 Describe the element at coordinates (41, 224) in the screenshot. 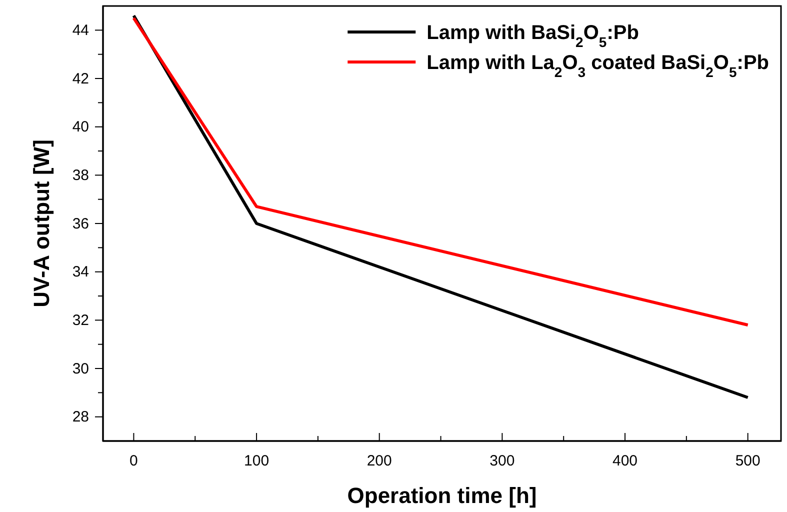

I see `y-axis-title: UV-A output [W]` at that location.